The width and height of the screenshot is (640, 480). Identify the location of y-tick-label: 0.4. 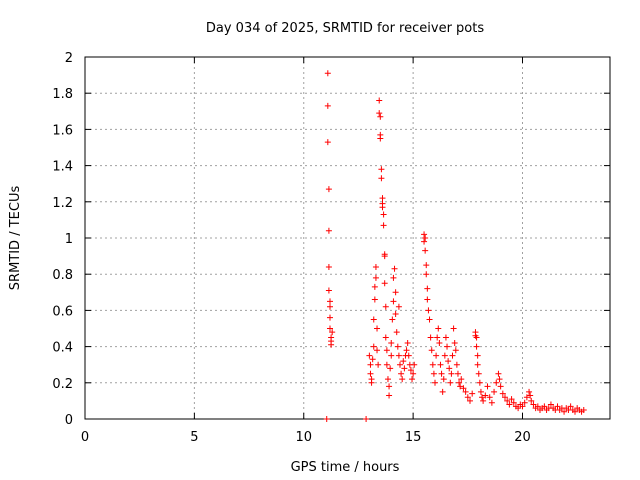
(62, 348).